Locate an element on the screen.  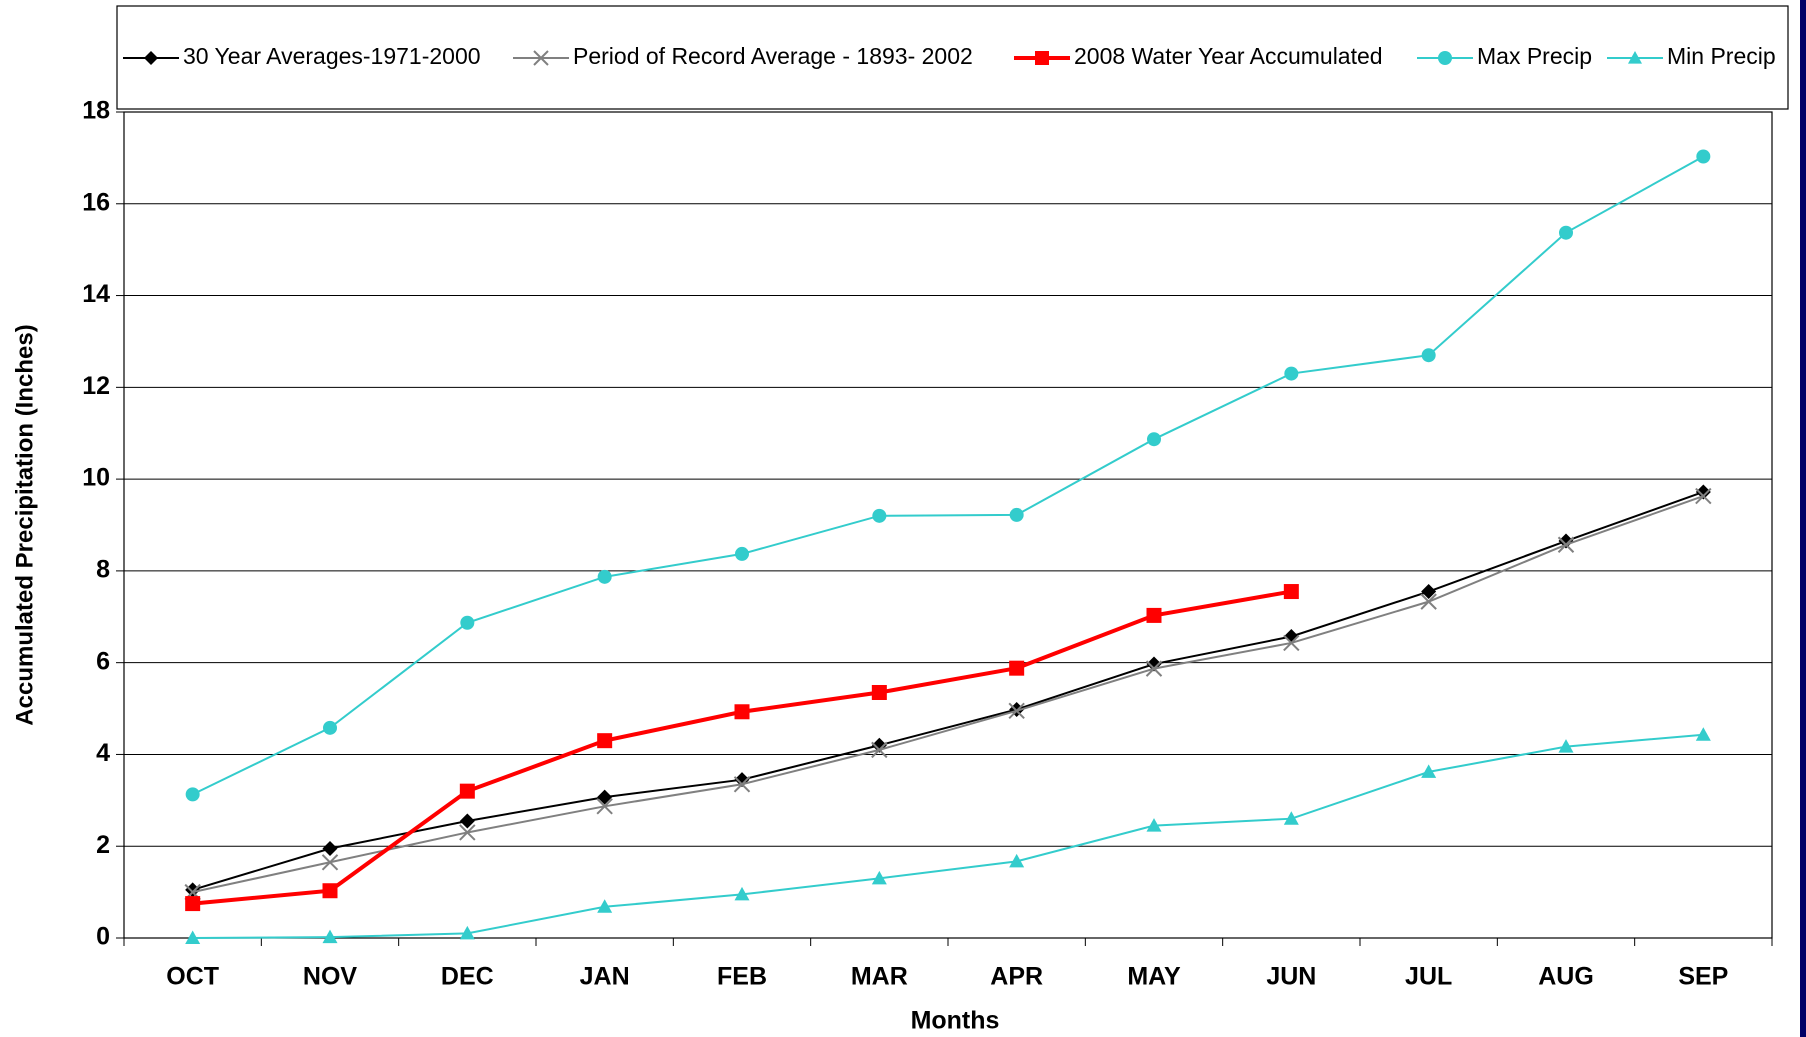
legend-label: Max Precip is located at coordinates (1534, 56).